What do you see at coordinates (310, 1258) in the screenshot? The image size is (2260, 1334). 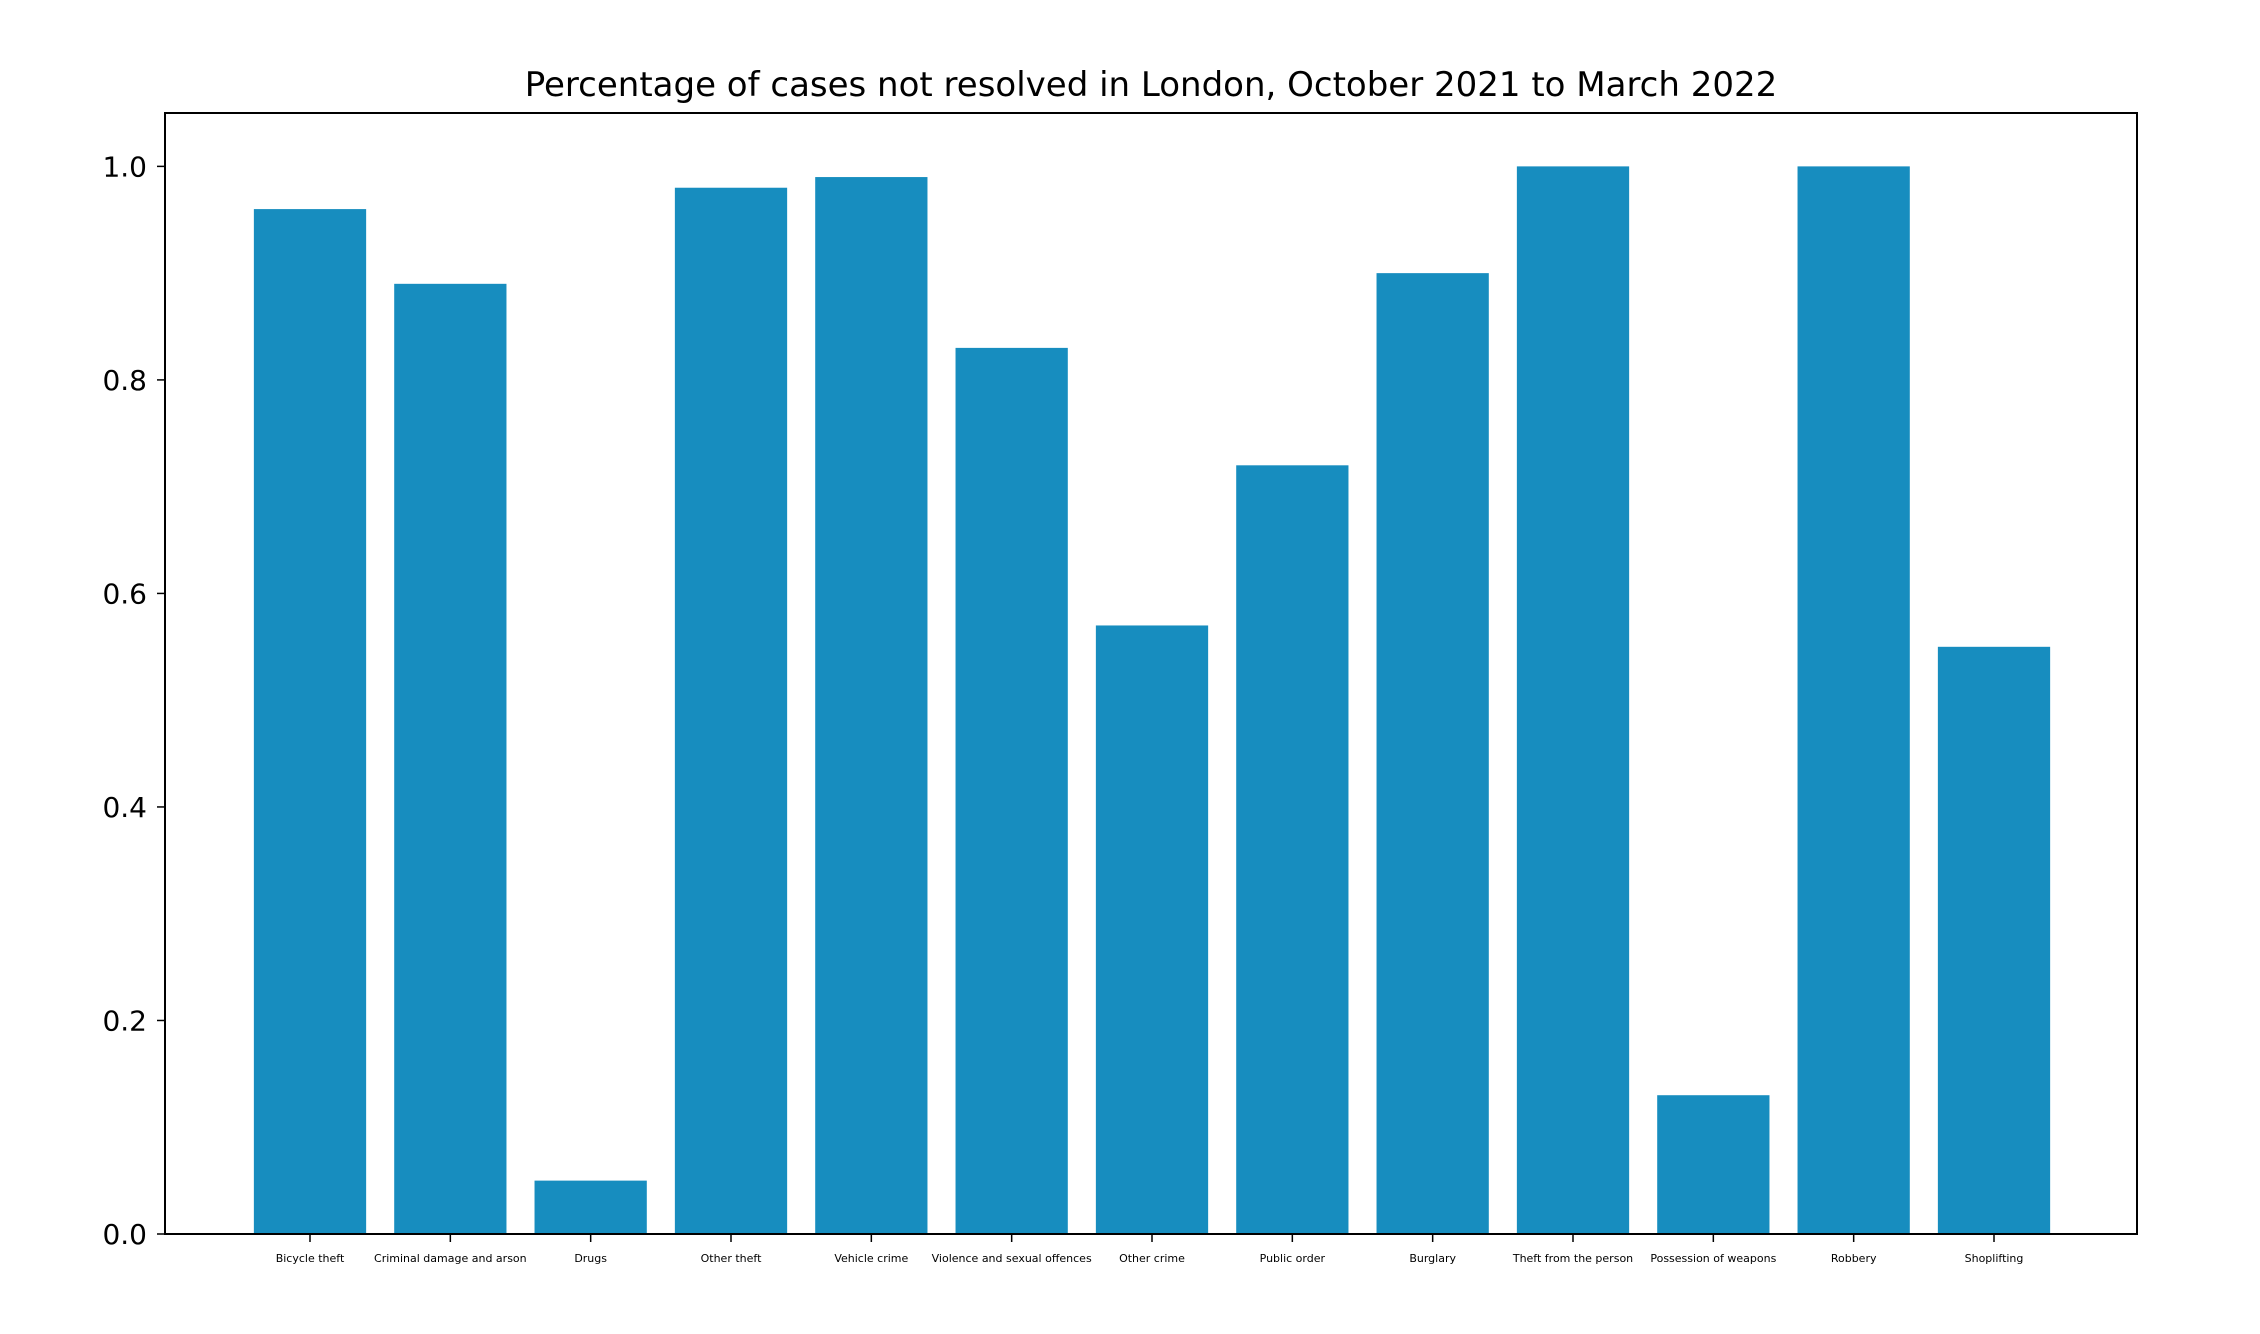 I see `x-tick-label: Bicycle theft` at bounding box center [310, 1258].